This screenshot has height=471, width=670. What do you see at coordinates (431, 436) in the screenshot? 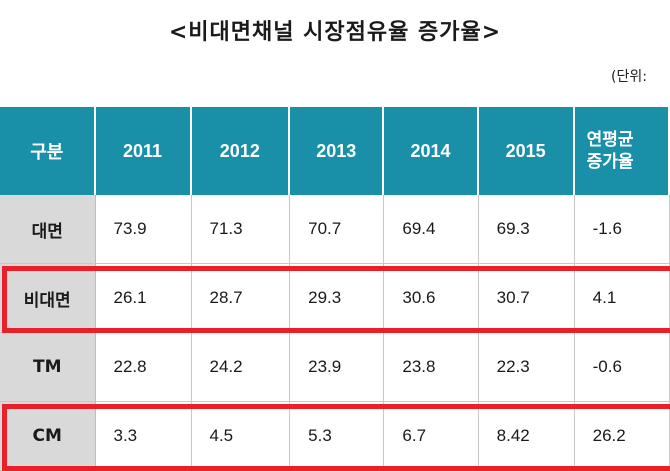
I see `table-cell: 6.7` at bounding box center [431, 436].